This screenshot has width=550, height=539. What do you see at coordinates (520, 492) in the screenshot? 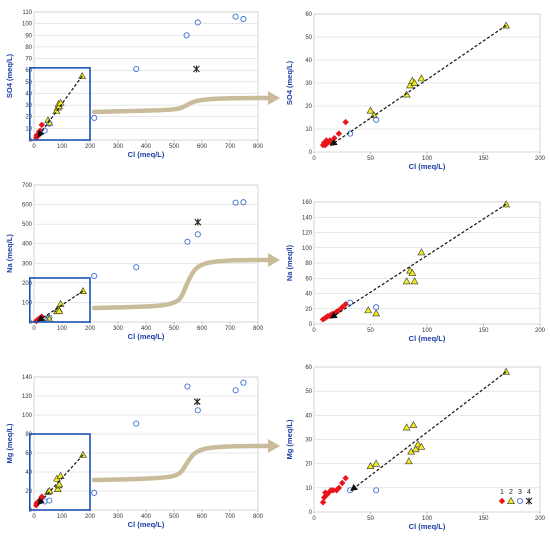
I see `legend-label: 3` at bounding box center [520, 492].